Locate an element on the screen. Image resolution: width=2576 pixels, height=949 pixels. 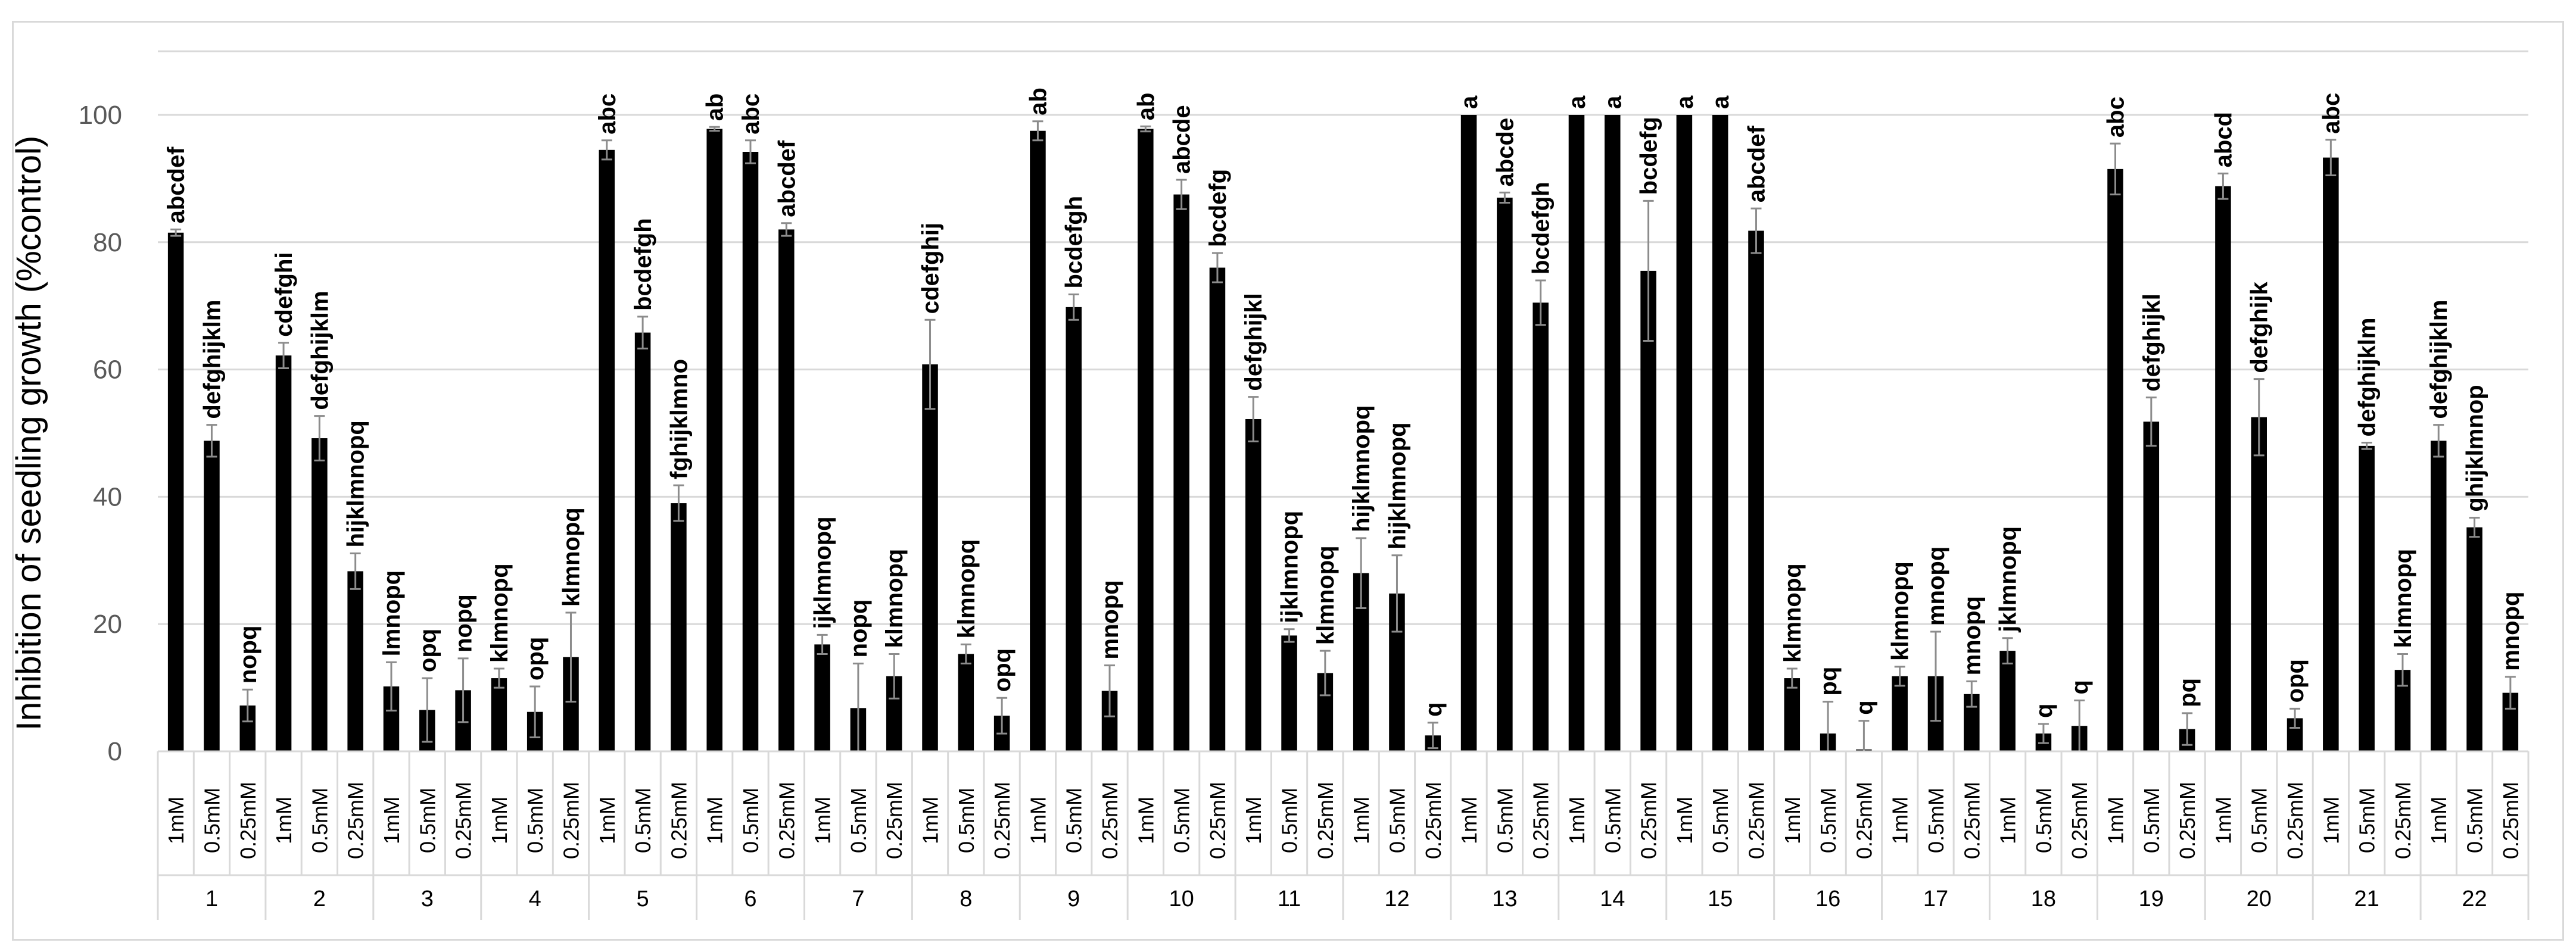
significance-label: nopq is located at coordinates (859, 629).